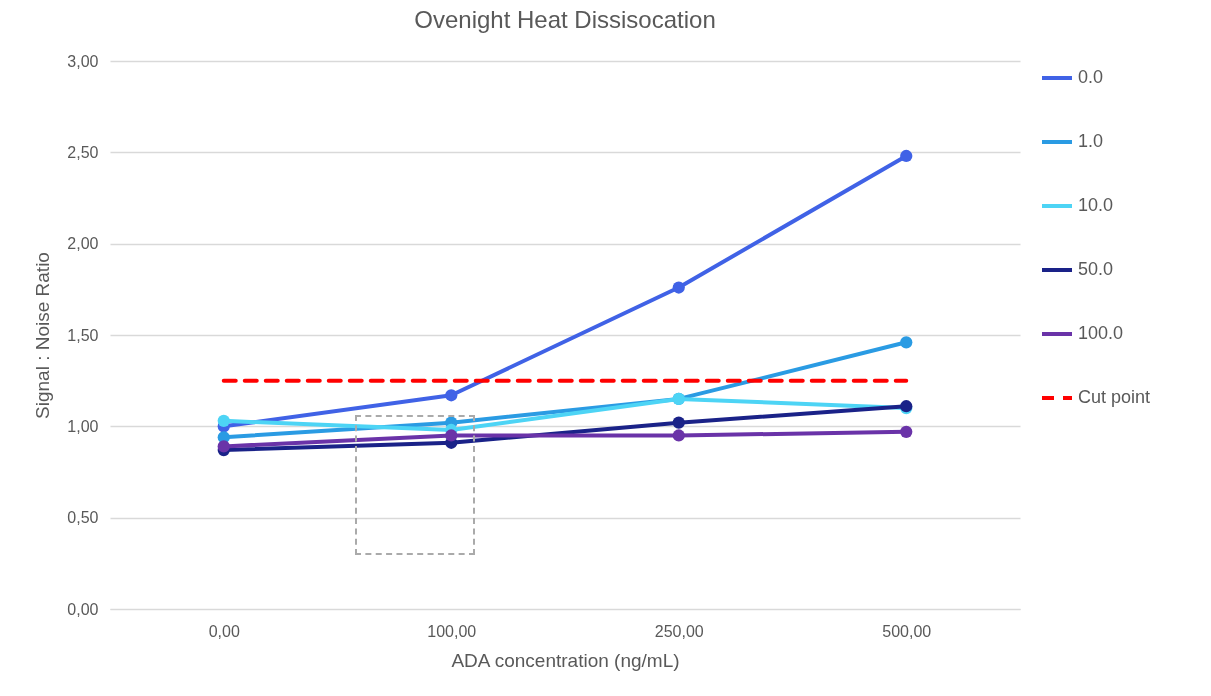  Describe the element at coordinates (1096, 205) in the screenshot. I see `legend-label: 10.0` at that location.